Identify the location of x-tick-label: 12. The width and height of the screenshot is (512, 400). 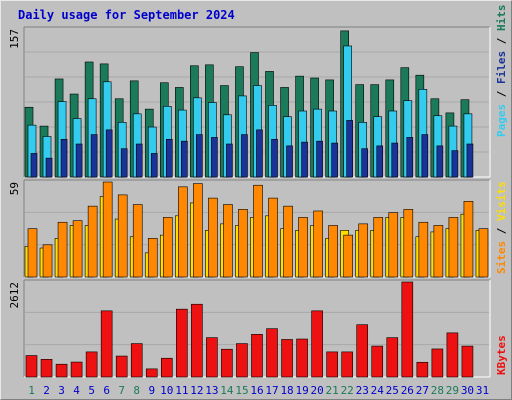
(196, 390).